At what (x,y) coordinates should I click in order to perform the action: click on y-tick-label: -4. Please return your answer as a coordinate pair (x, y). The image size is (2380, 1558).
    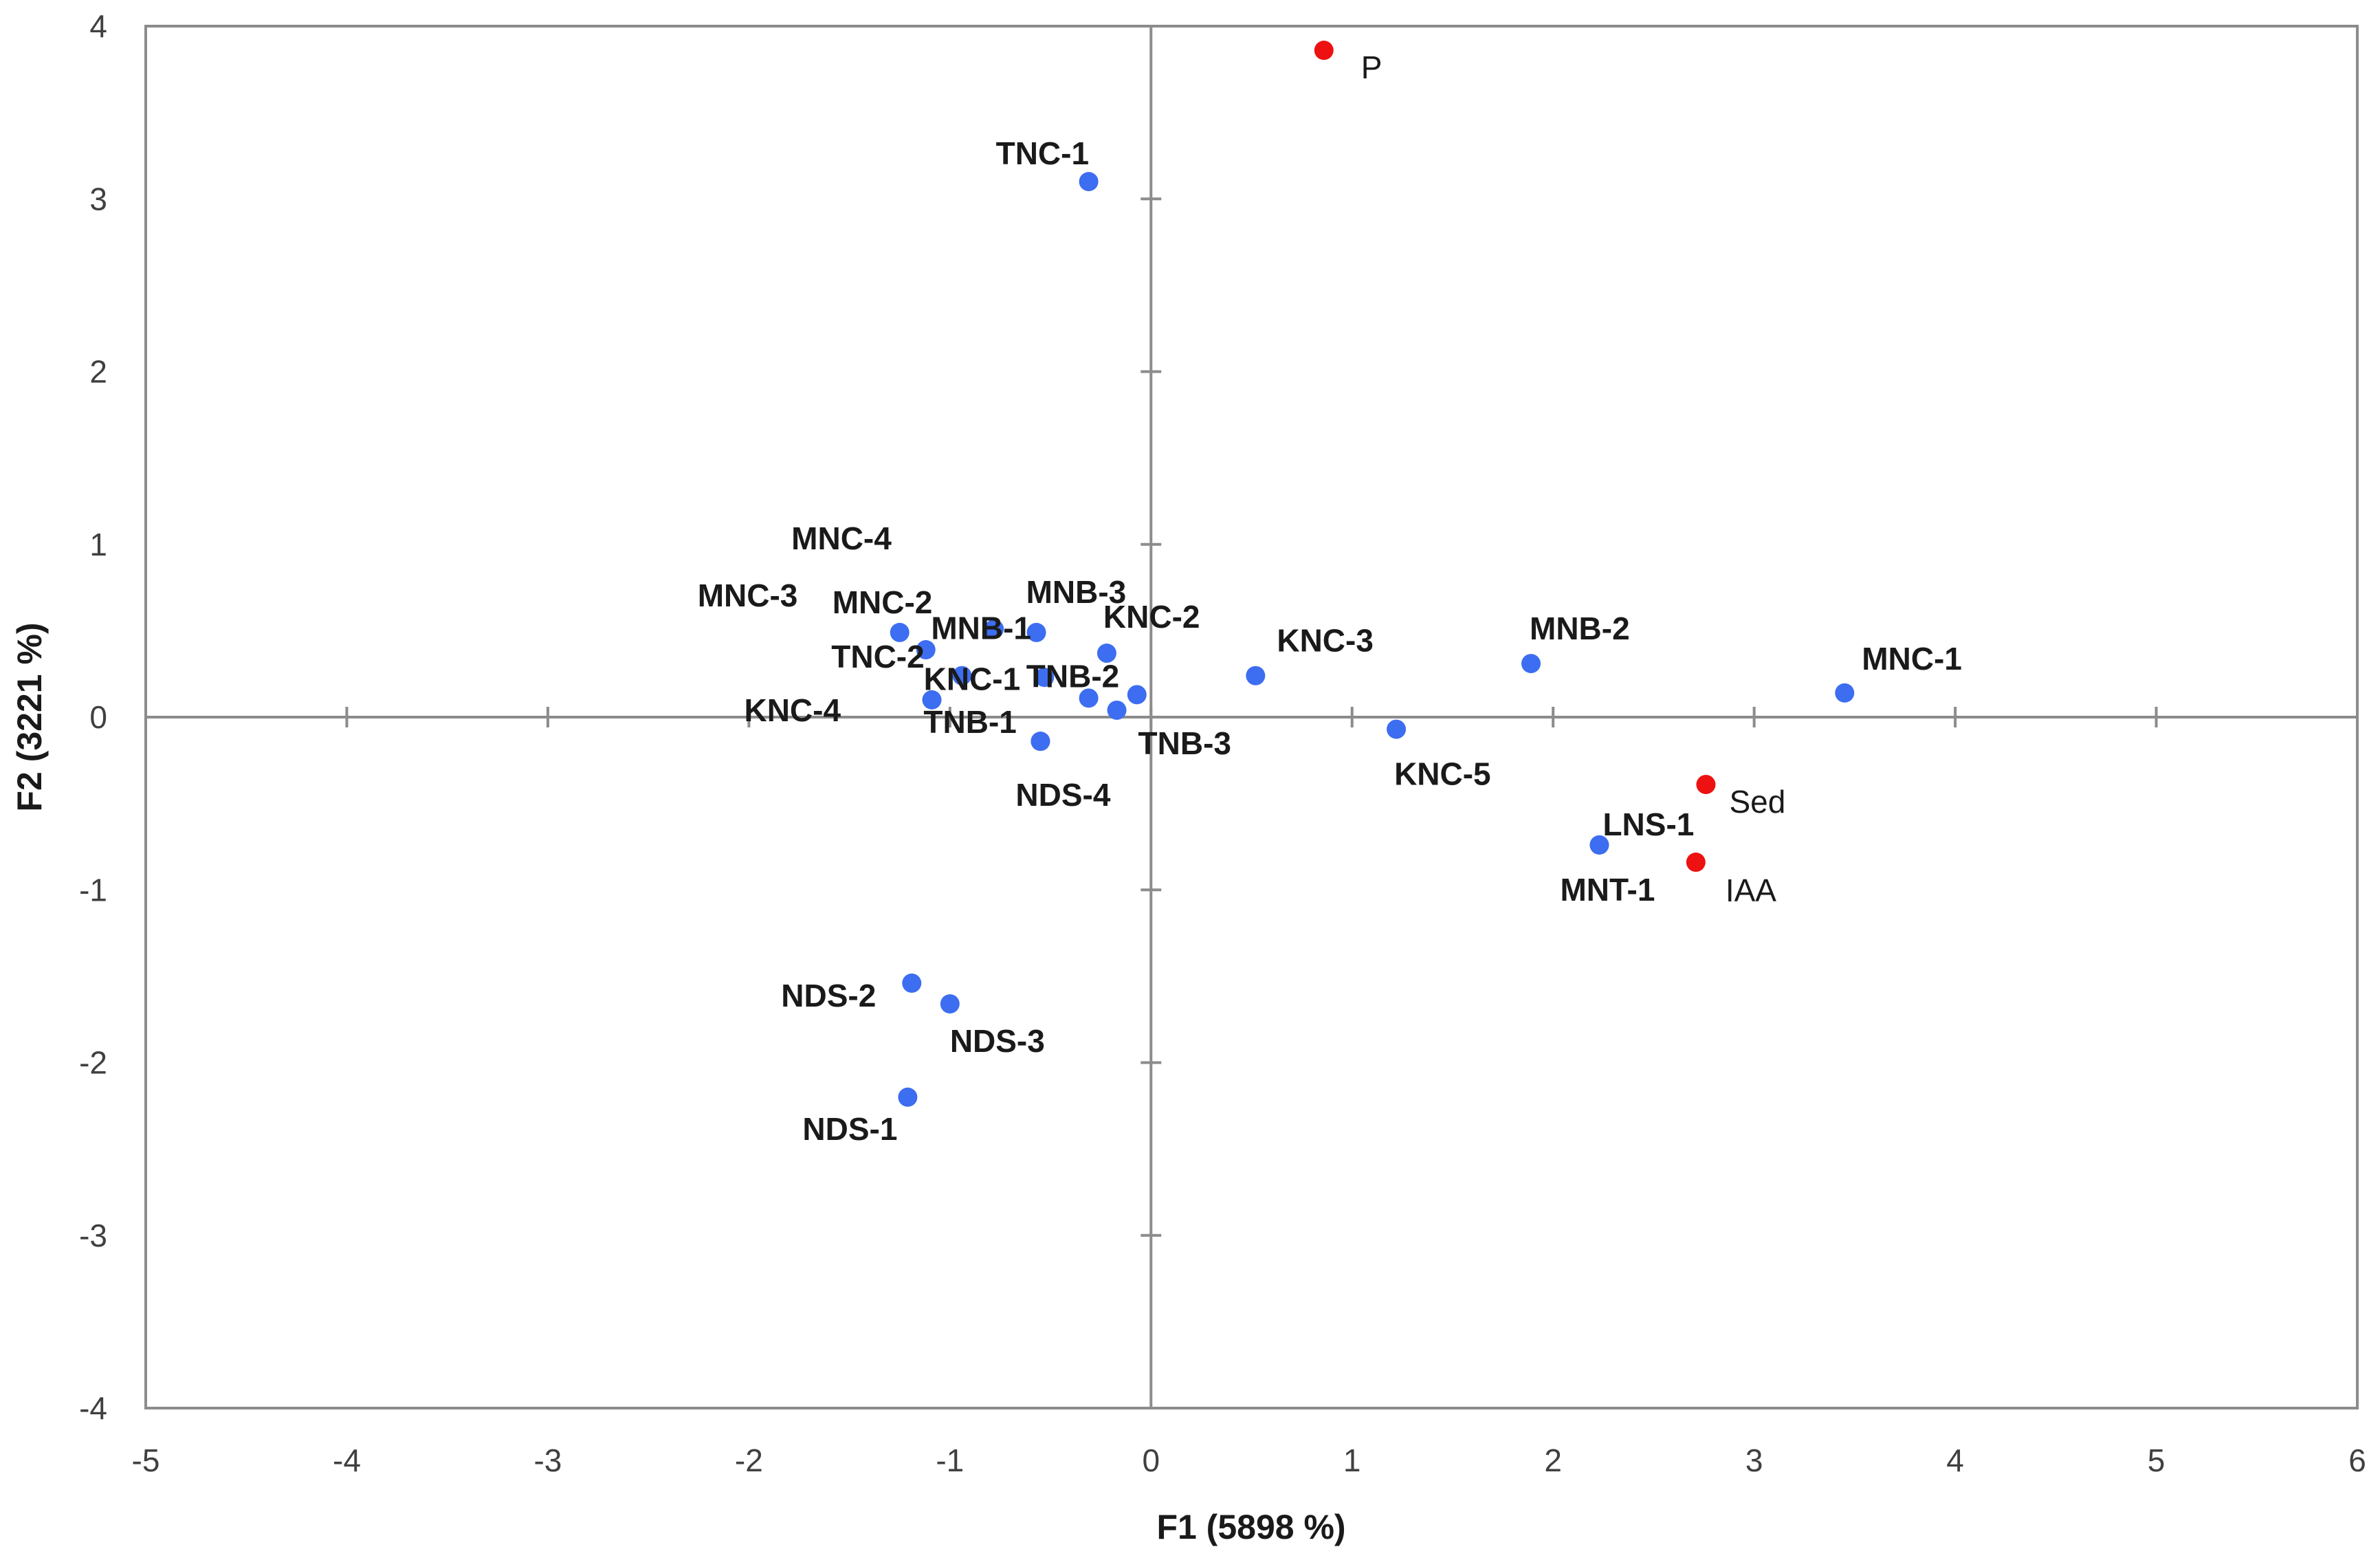
    Looking at the image, I should click on (93, 1408).